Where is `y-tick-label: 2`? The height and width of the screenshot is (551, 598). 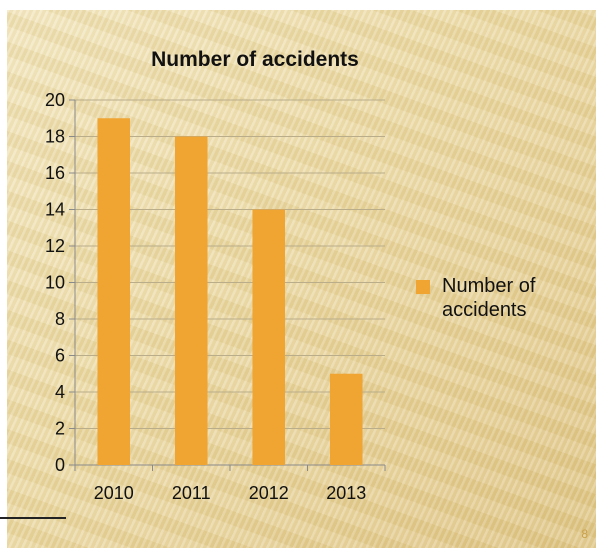 y-tick-label: 2 is located at coordinates (60, 429).